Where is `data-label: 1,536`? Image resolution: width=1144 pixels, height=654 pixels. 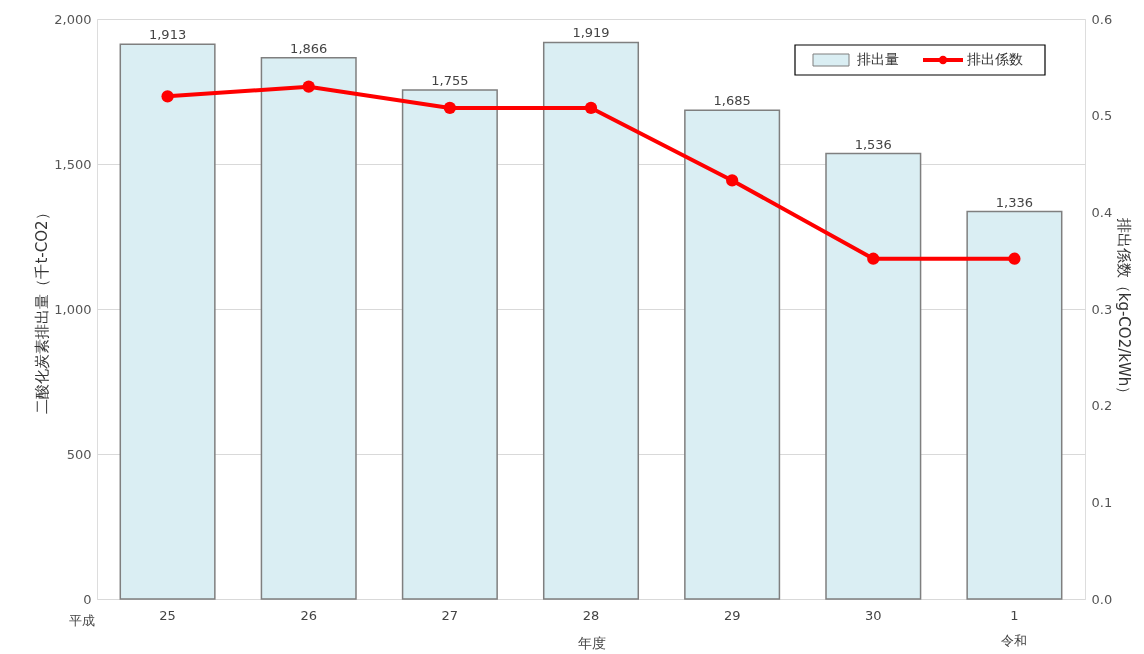
data-label: 1,536 is located at coordinates (873, 144).